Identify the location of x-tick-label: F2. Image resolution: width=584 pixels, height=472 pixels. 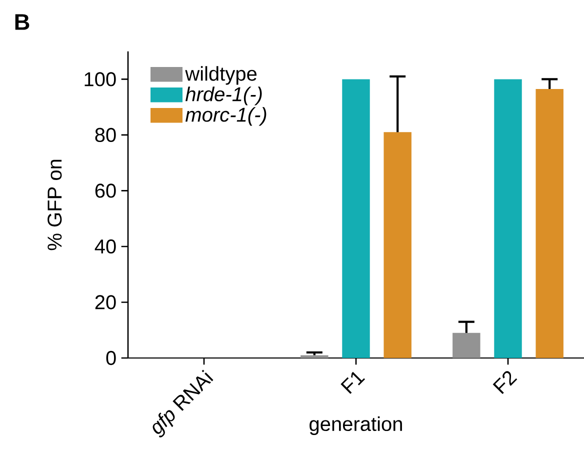
(505, 382).